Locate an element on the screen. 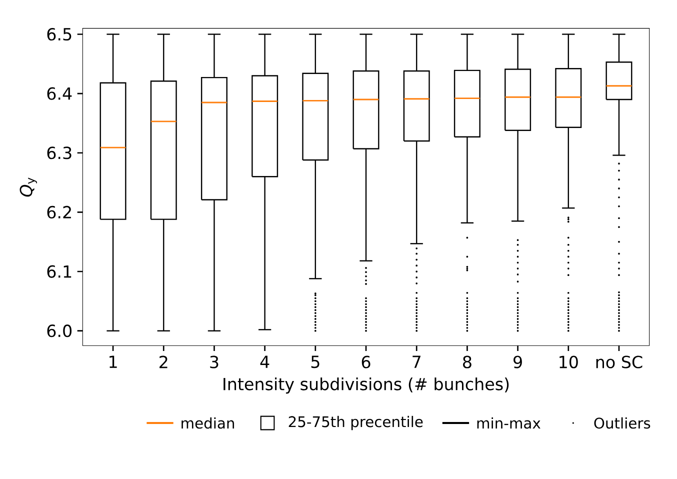 This screenshot has width=677, height=479. x-tick-label: 1 is located at coordinates (113, 362).